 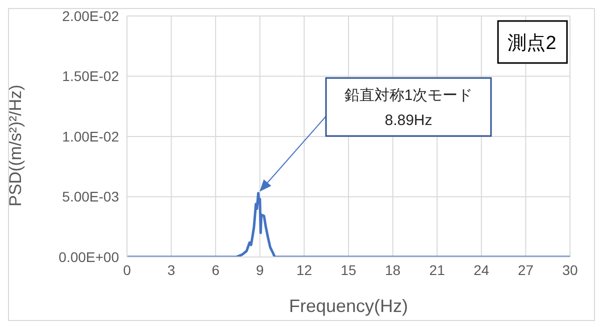 What do you see at coordinates (91, 16) in the screenshot?
I see `y-tick-label: 2.00E-02` at bounding box center [91, 16].